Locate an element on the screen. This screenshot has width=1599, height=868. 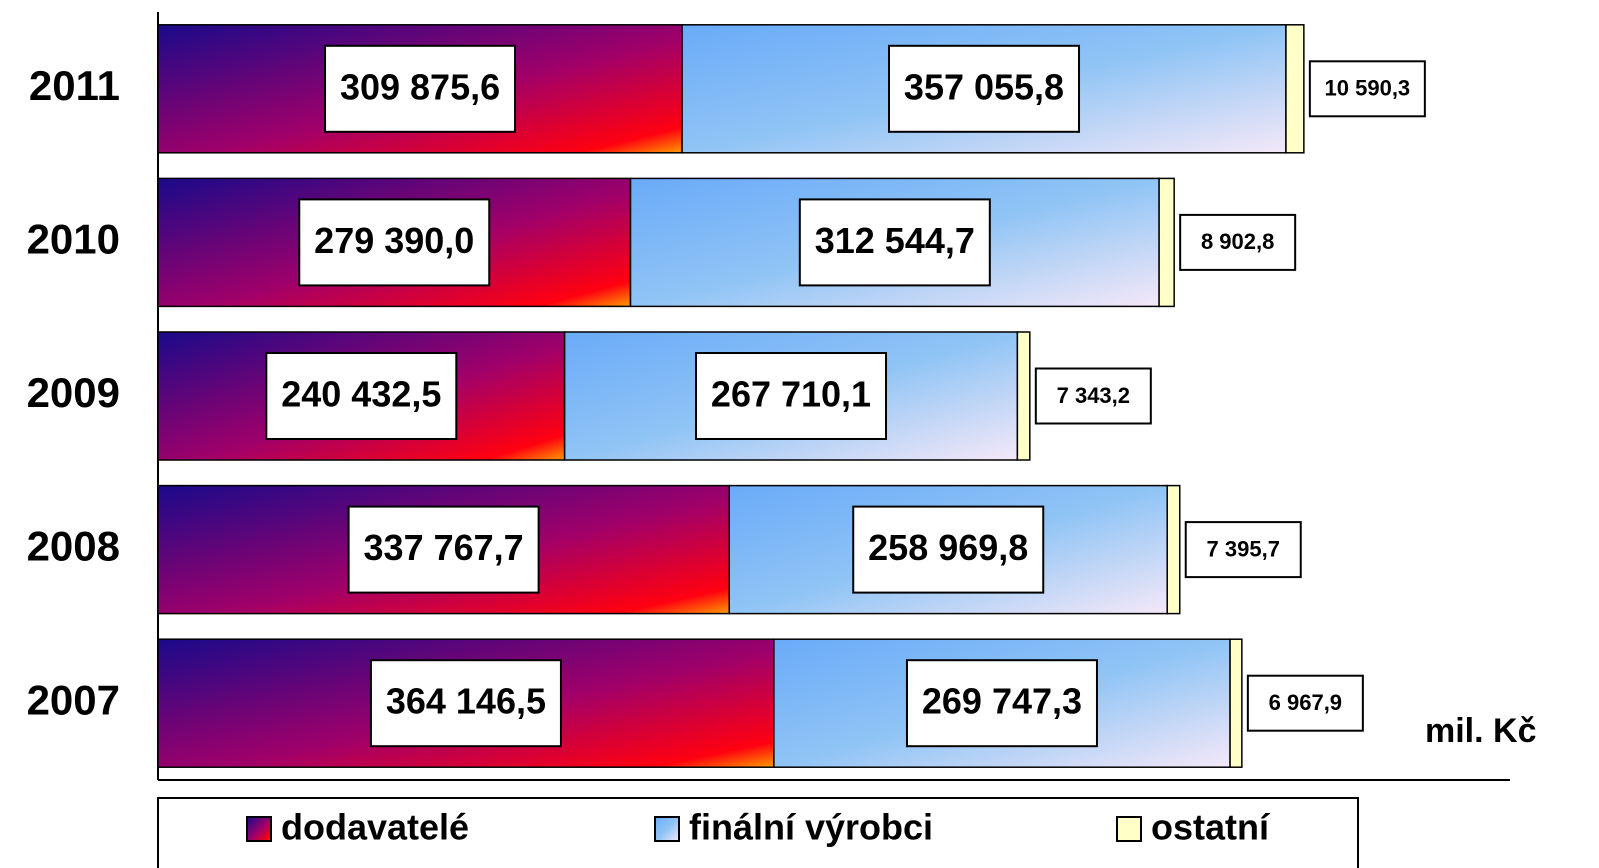
value-label: 258 969,8 is located at coordinates (948, 547).